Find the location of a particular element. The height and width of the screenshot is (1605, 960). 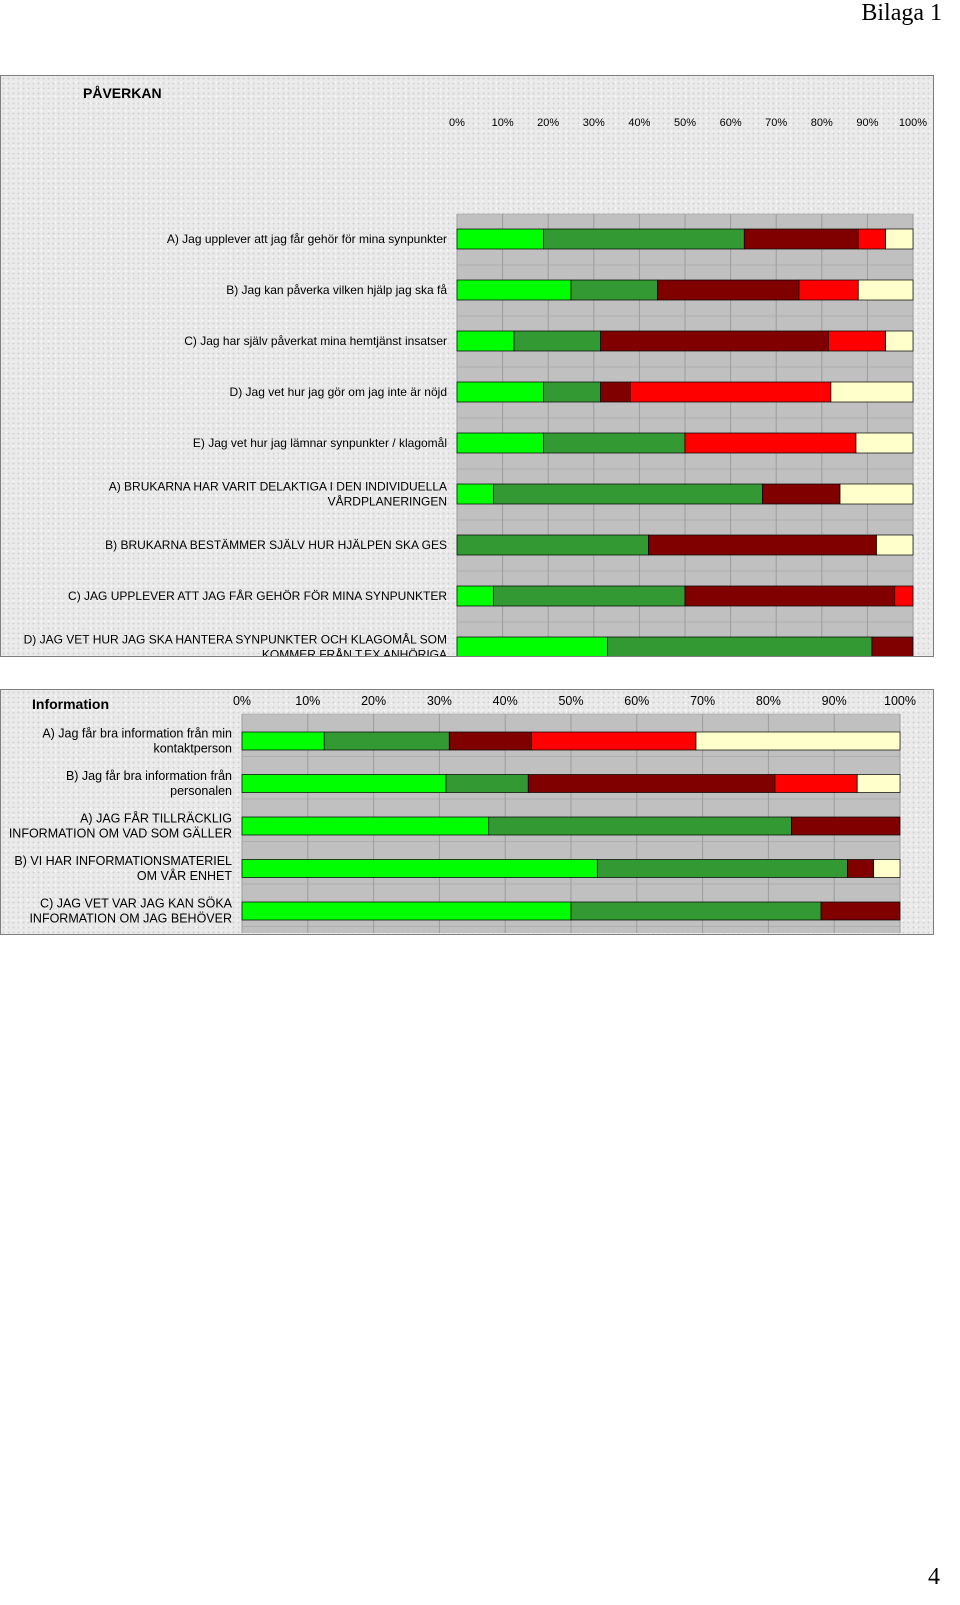

category-label: C) JAG VET VAR JAG KAN SÖKA is located at coordinates (136, 904).